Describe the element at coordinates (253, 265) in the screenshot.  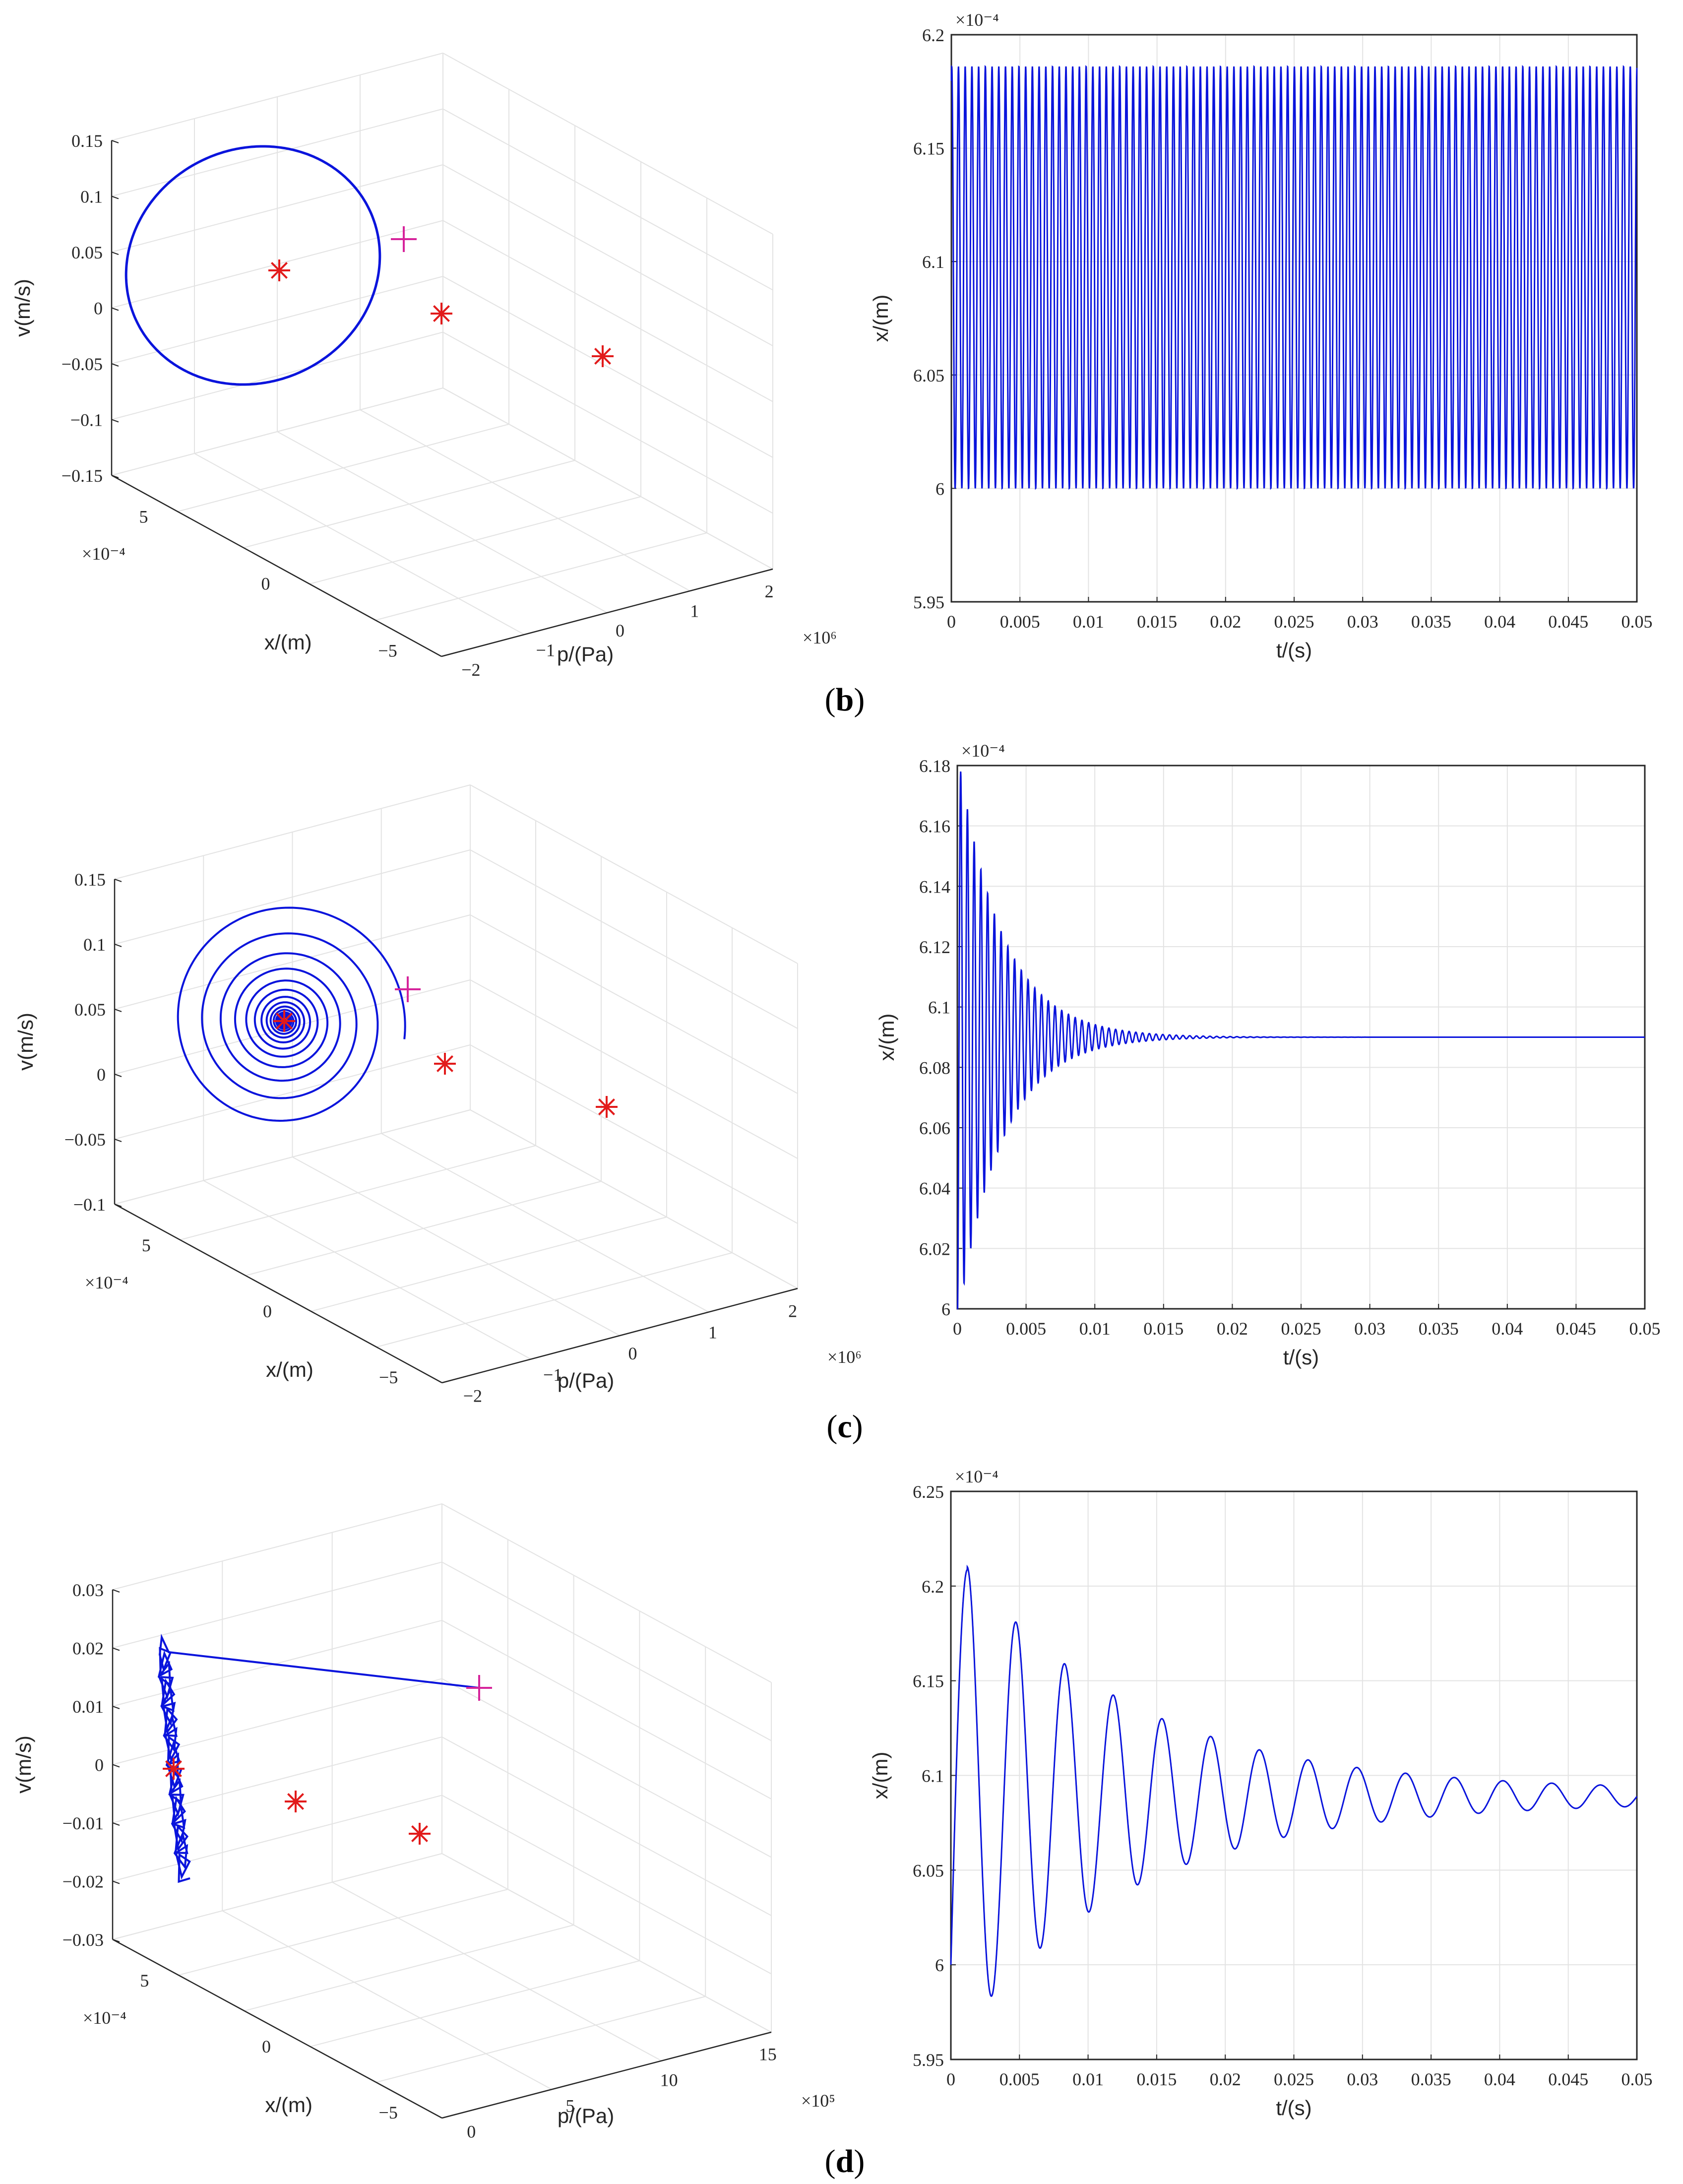
I see `phase-trajectory` at that location.